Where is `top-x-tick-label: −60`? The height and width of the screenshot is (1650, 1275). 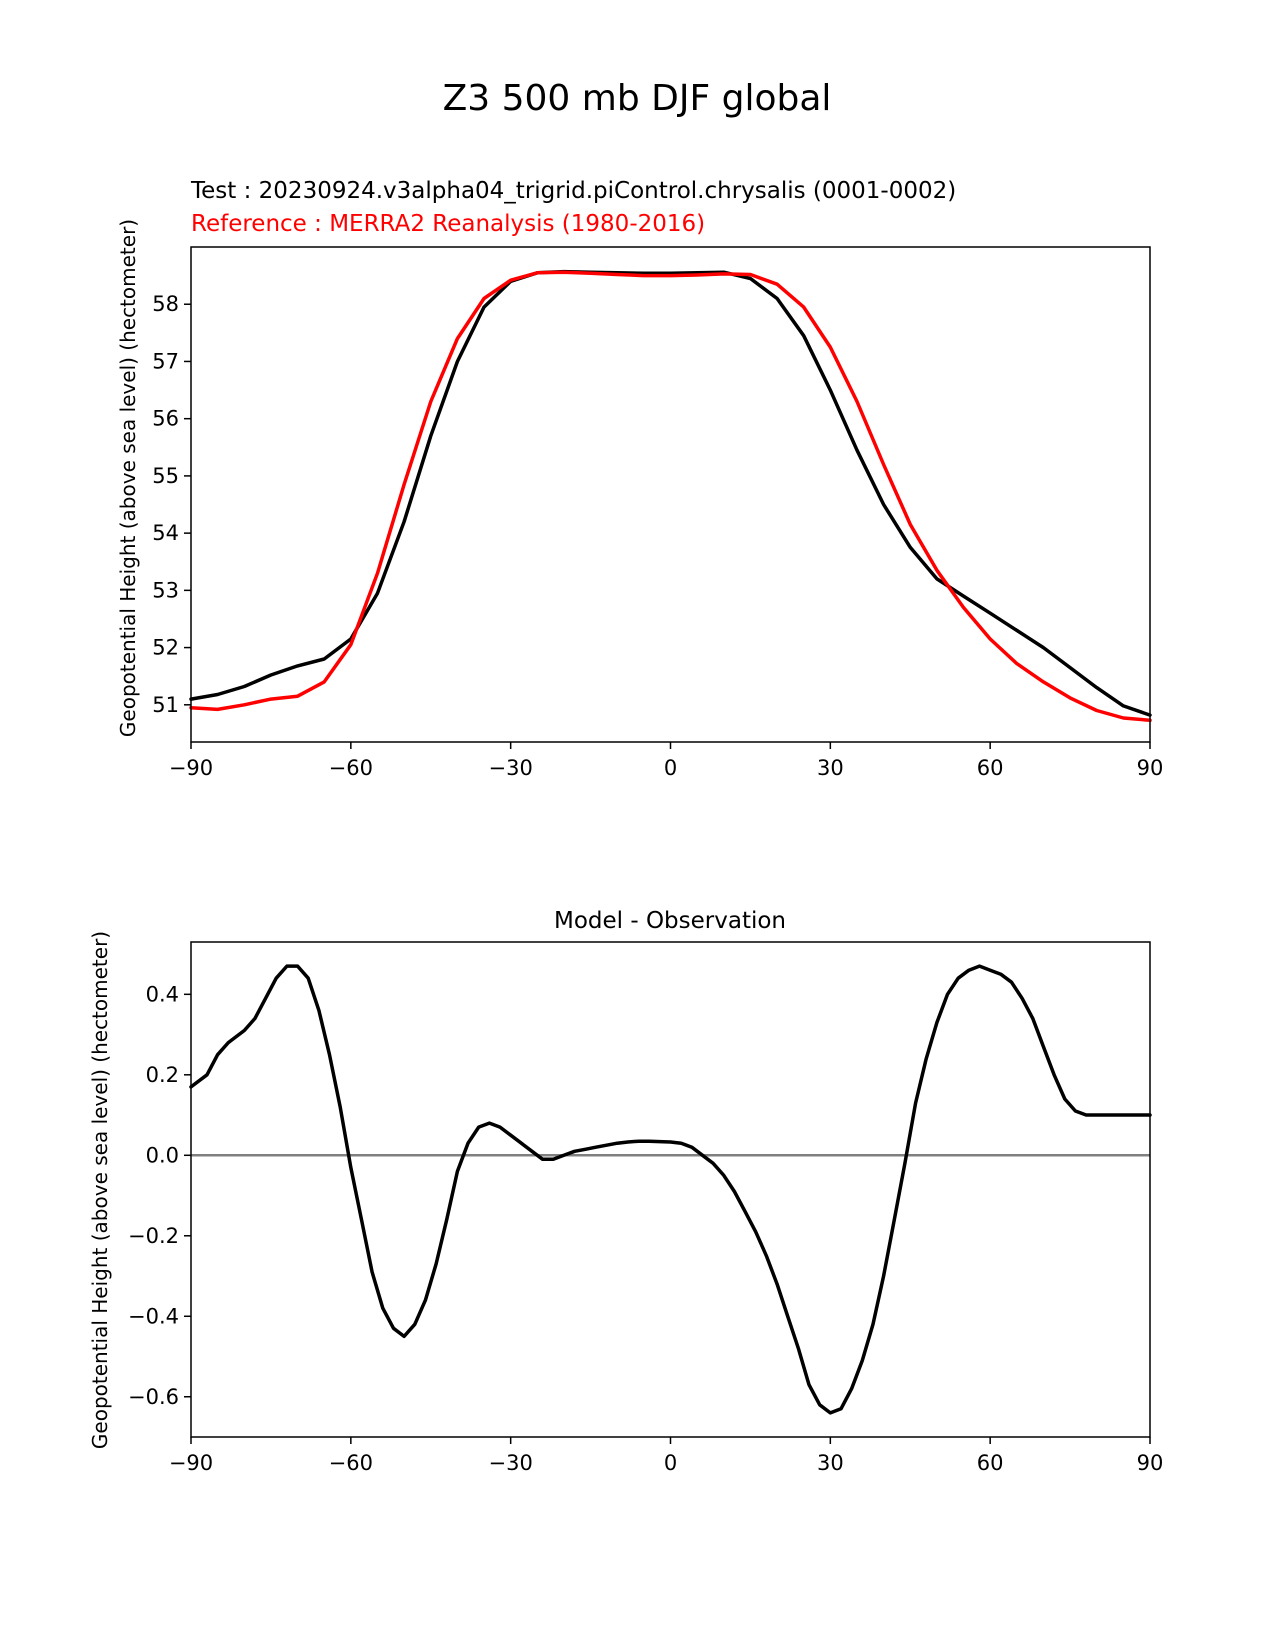
top-x-tick-label: −60 is located at coordinates (351, 768).